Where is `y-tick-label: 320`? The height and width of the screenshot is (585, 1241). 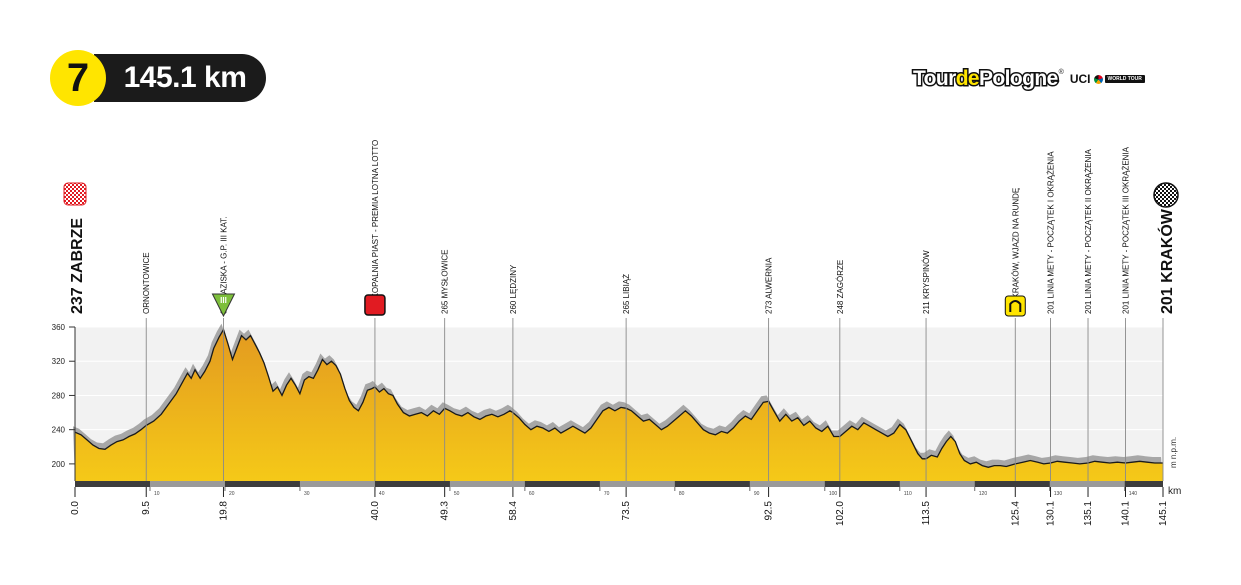
y-tick-label: 320 is located at coordinates (59, 361).